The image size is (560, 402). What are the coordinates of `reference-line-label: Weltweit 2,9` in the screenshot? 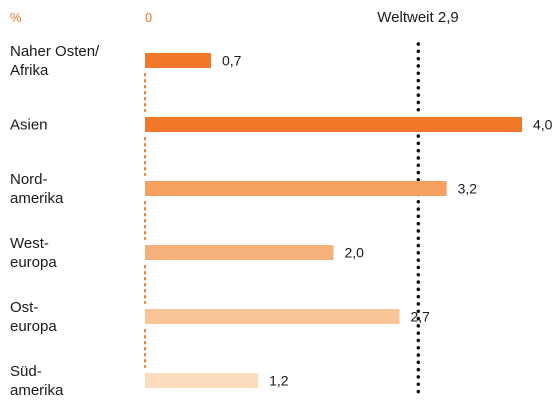 It's located at (417, 17).